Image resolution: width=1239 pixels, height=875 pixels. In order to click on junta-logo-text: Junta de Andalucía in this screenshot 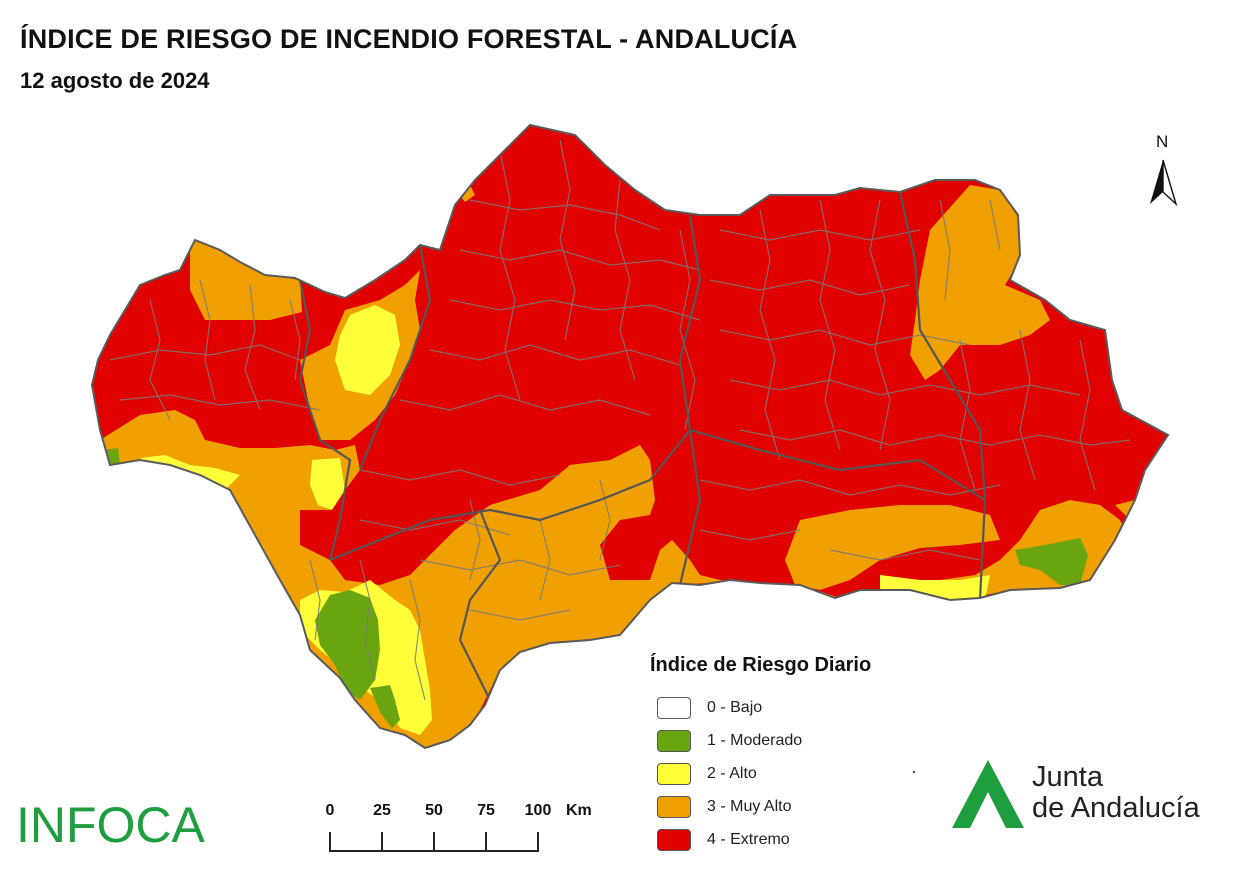, I will do `click(1116, 793)`.